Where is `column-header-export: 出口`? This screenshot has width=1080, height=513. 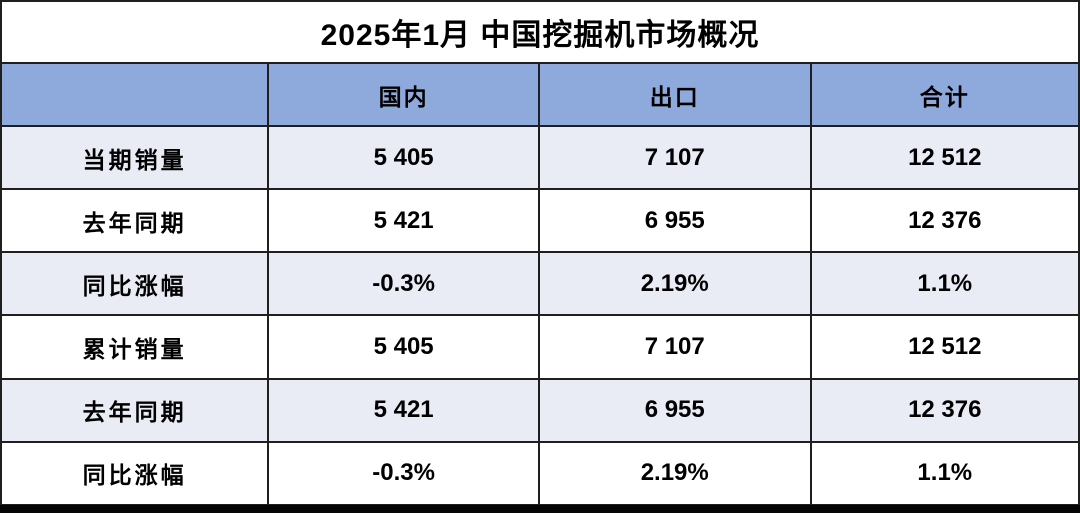 column-header-export: 出口 is located at coordinates (674, 94).